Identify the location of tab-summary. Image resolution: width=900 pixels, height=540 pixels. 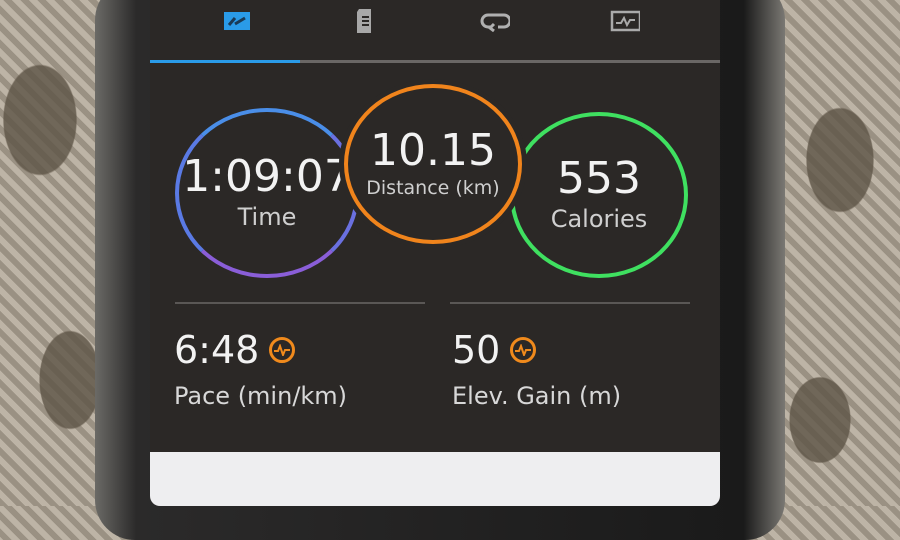
(237, 21).